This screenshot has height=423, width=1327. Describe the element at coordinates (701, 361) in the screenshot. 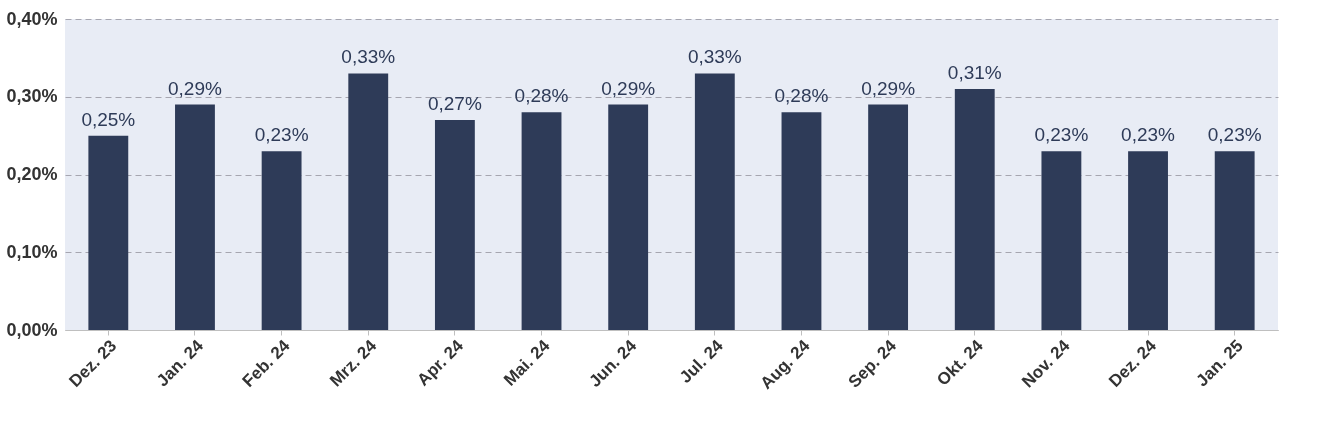

I see `x-tick-label: Jul. 24` at that location.